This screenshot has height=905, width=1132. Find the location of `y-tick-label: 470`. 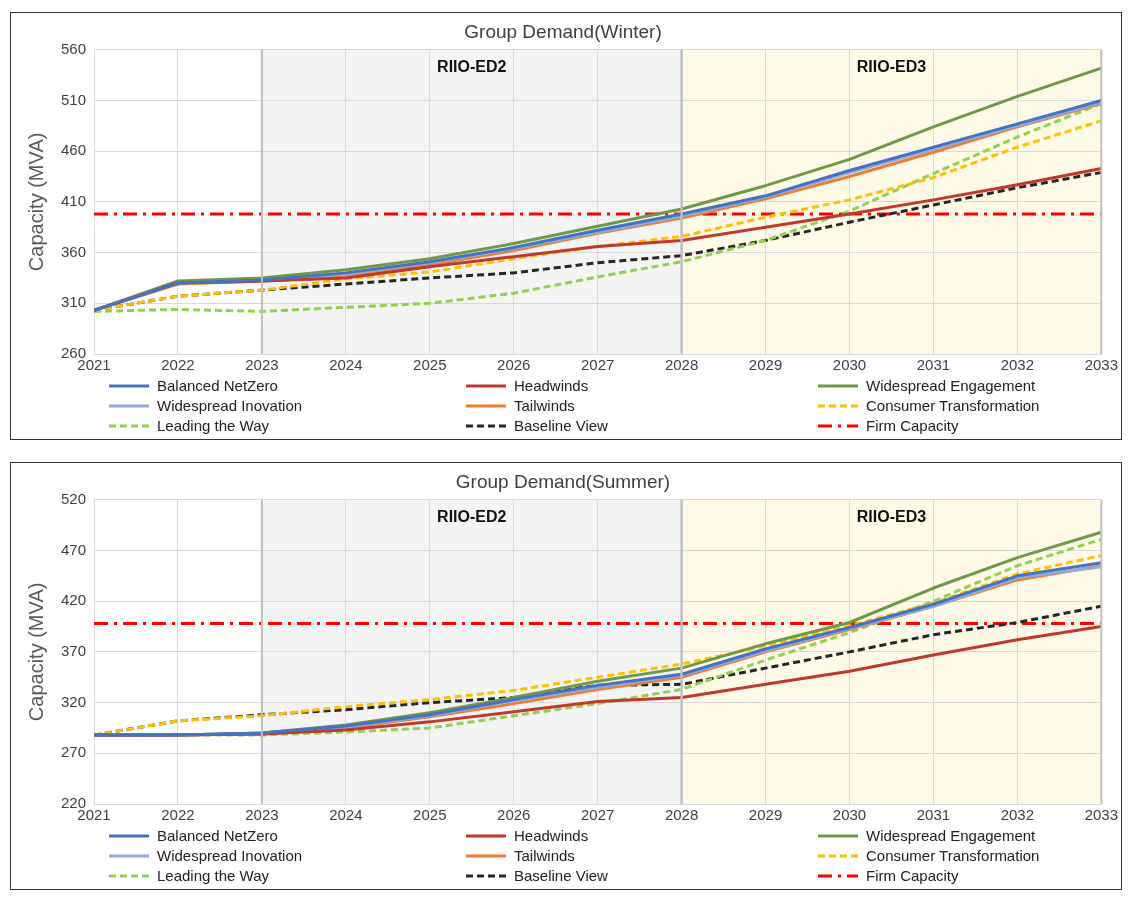

y-tick-label: 470 is located at coordinates (74, 549).